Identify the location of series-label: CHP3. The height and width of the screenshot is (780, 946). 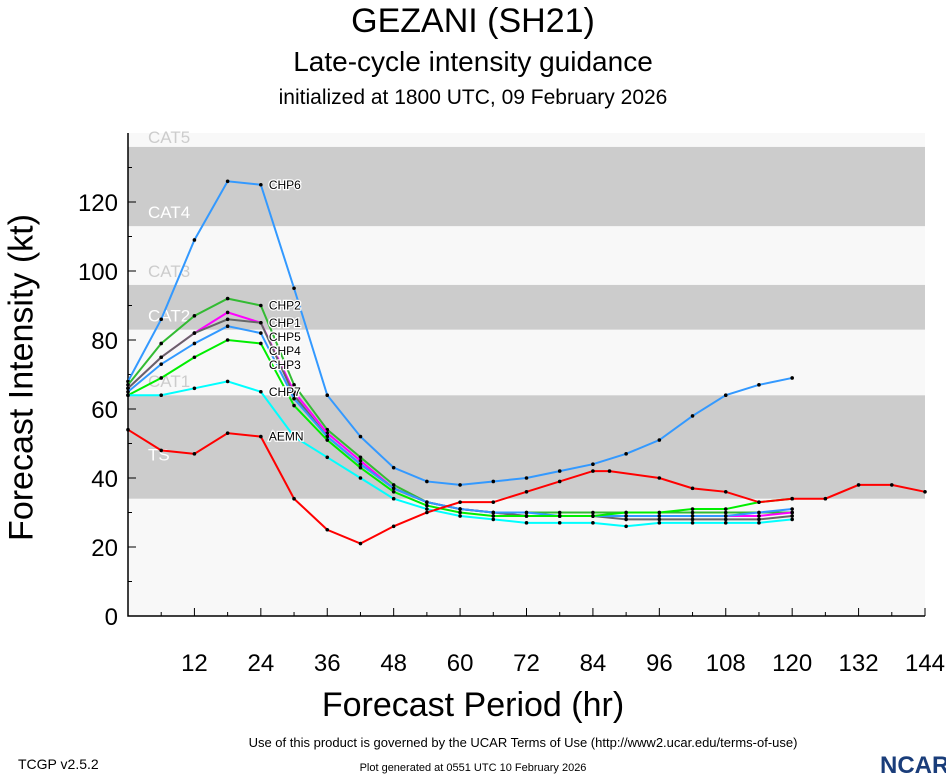
(285, 365).